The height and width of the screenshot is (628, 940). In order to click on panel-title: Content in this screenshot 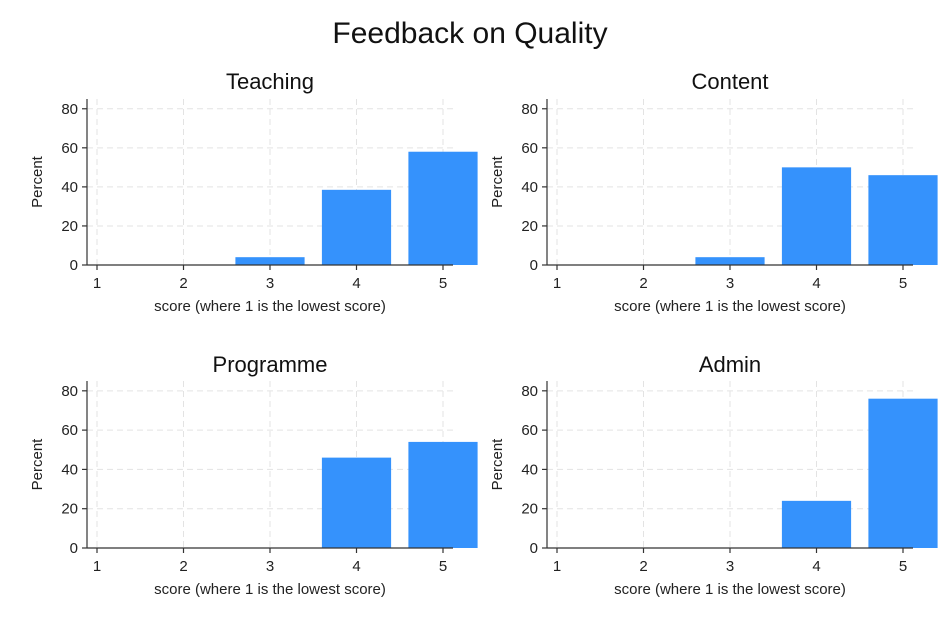, I will do `click(729, 81)`.